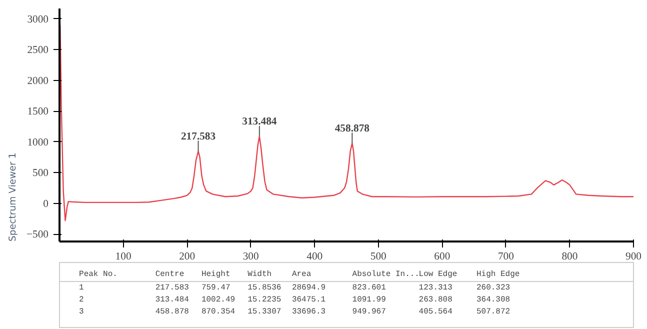 This screenshot has width=647, height=329. What do you see at coordinates (309, 288) in the screenshot?
I see `text: 28694.9` at bounding box center [309, 288].